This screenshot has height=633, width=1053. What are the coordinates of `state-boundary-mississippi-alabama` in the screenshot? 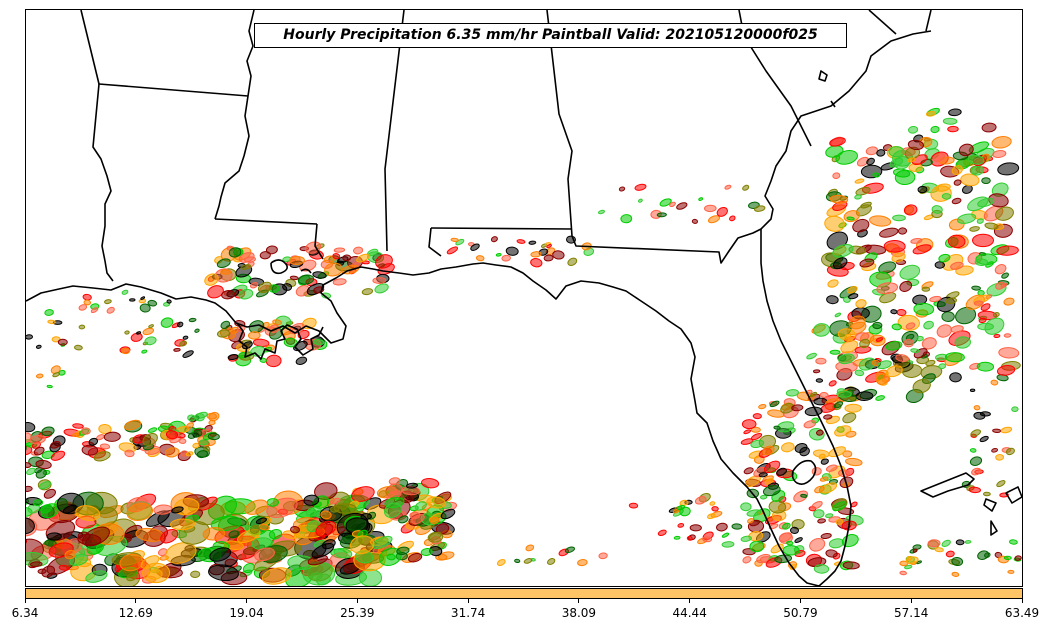 It's located at (394, 131).